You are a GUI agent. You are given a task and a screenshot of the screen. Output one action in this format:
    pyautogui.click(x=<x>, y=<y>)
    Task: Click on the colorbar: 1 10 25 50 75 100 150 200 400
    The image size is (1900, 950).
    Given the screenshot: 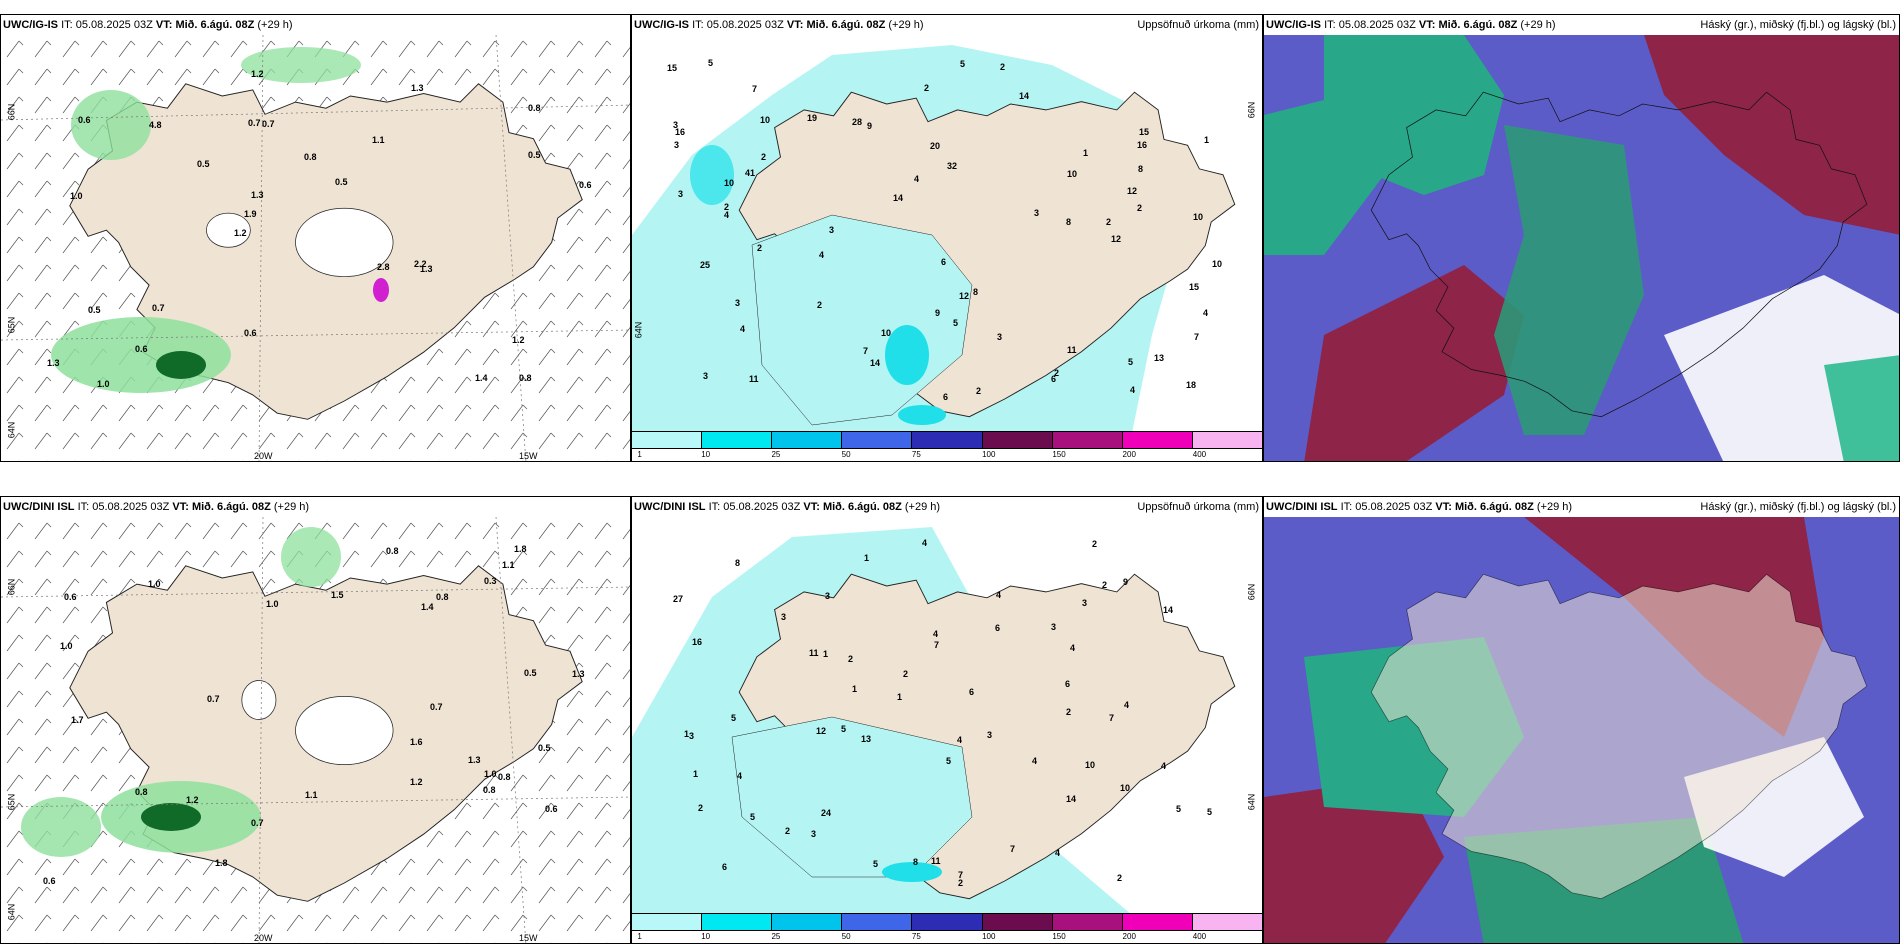 What is the action you would take?
    pyautogui.click(x=947, y=928)
    